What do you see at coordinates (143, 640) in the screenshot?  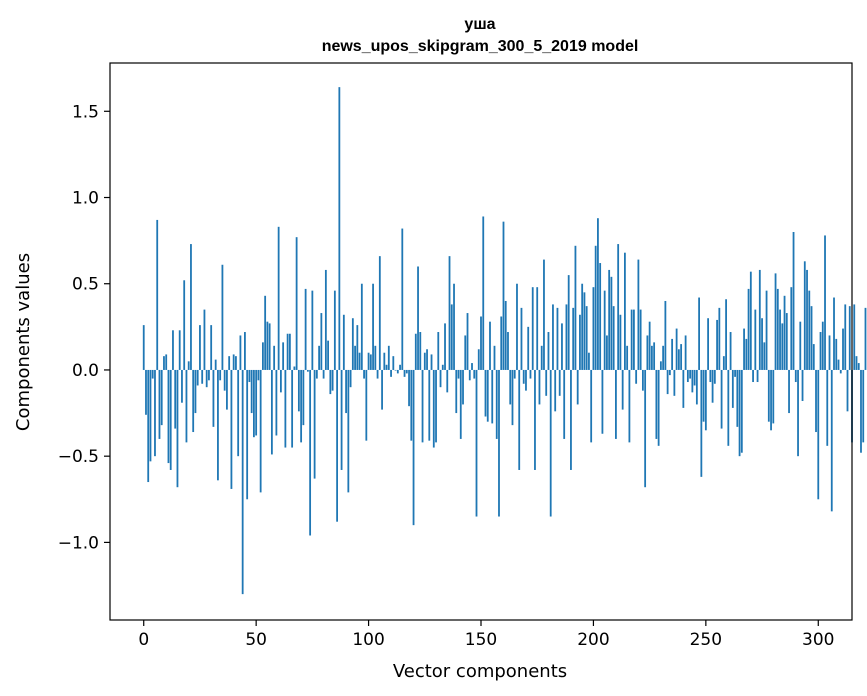 I see `x-tick-label: 0` at bounding box center [143, 640].